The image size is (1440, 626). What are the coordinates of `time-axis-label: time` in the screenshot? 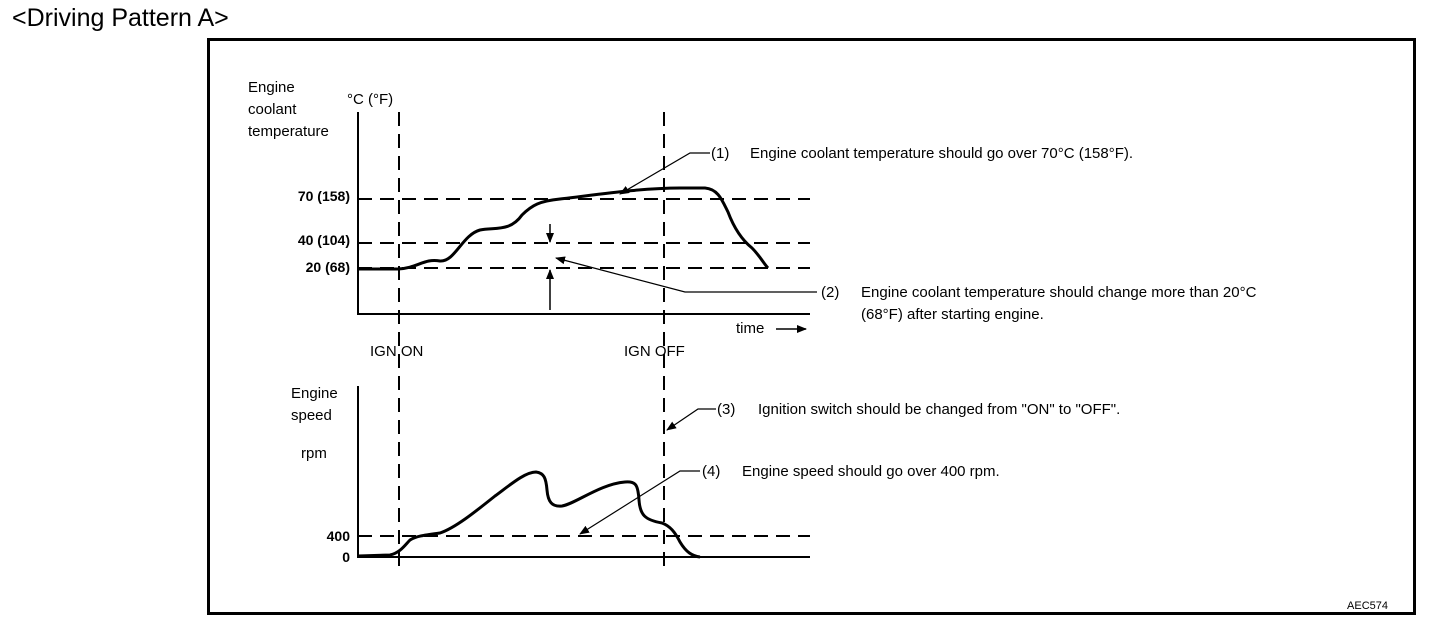 It's located at (750, 328).